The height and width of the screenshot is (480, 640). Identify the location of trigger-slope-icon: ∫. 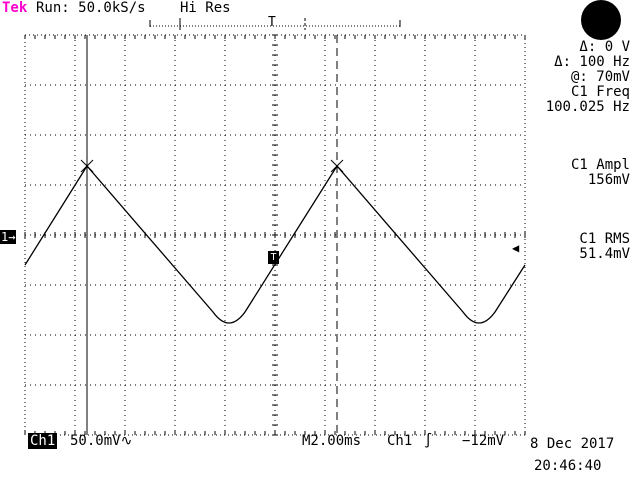
(428, 441).